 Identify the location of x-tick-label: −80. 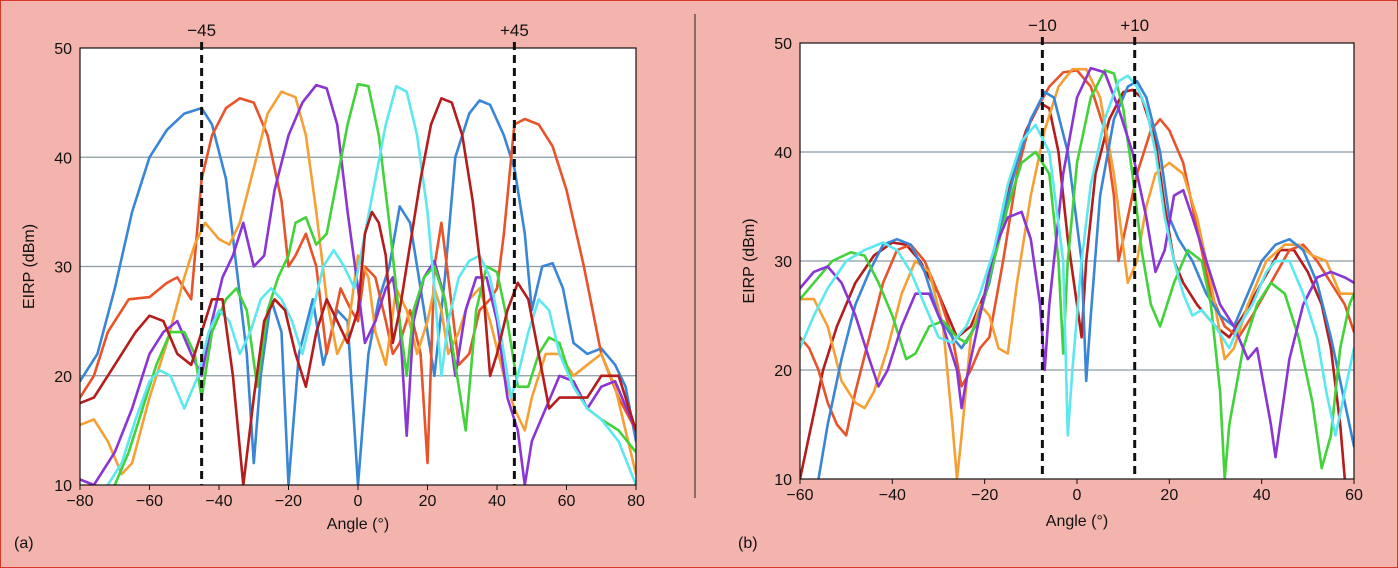
(79, 501).